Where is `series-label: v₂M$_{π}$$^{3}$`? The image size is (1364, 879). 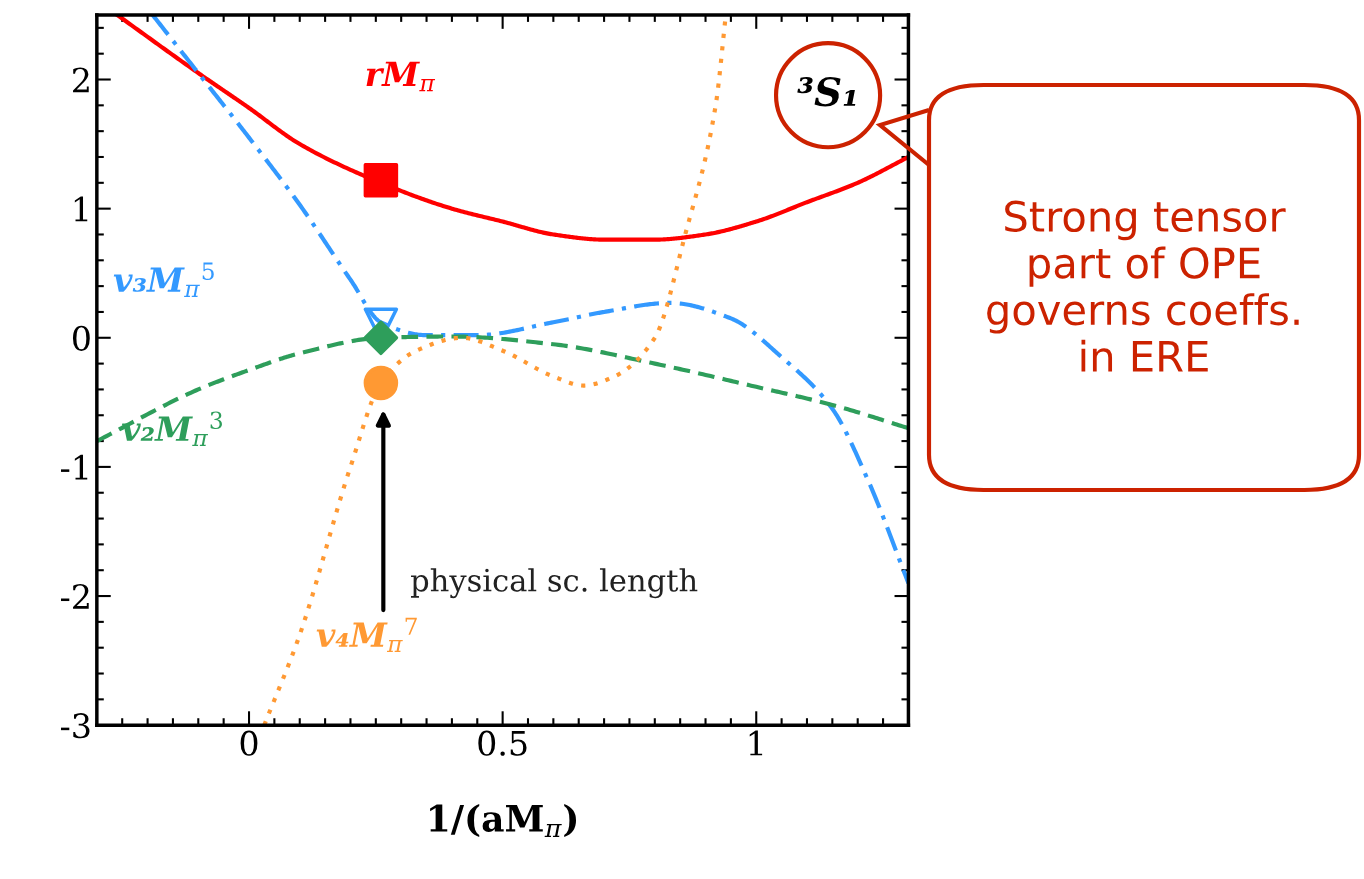
series-label: v₂M$_{π}$$^{3}$ is located at coordinates (171, 429).